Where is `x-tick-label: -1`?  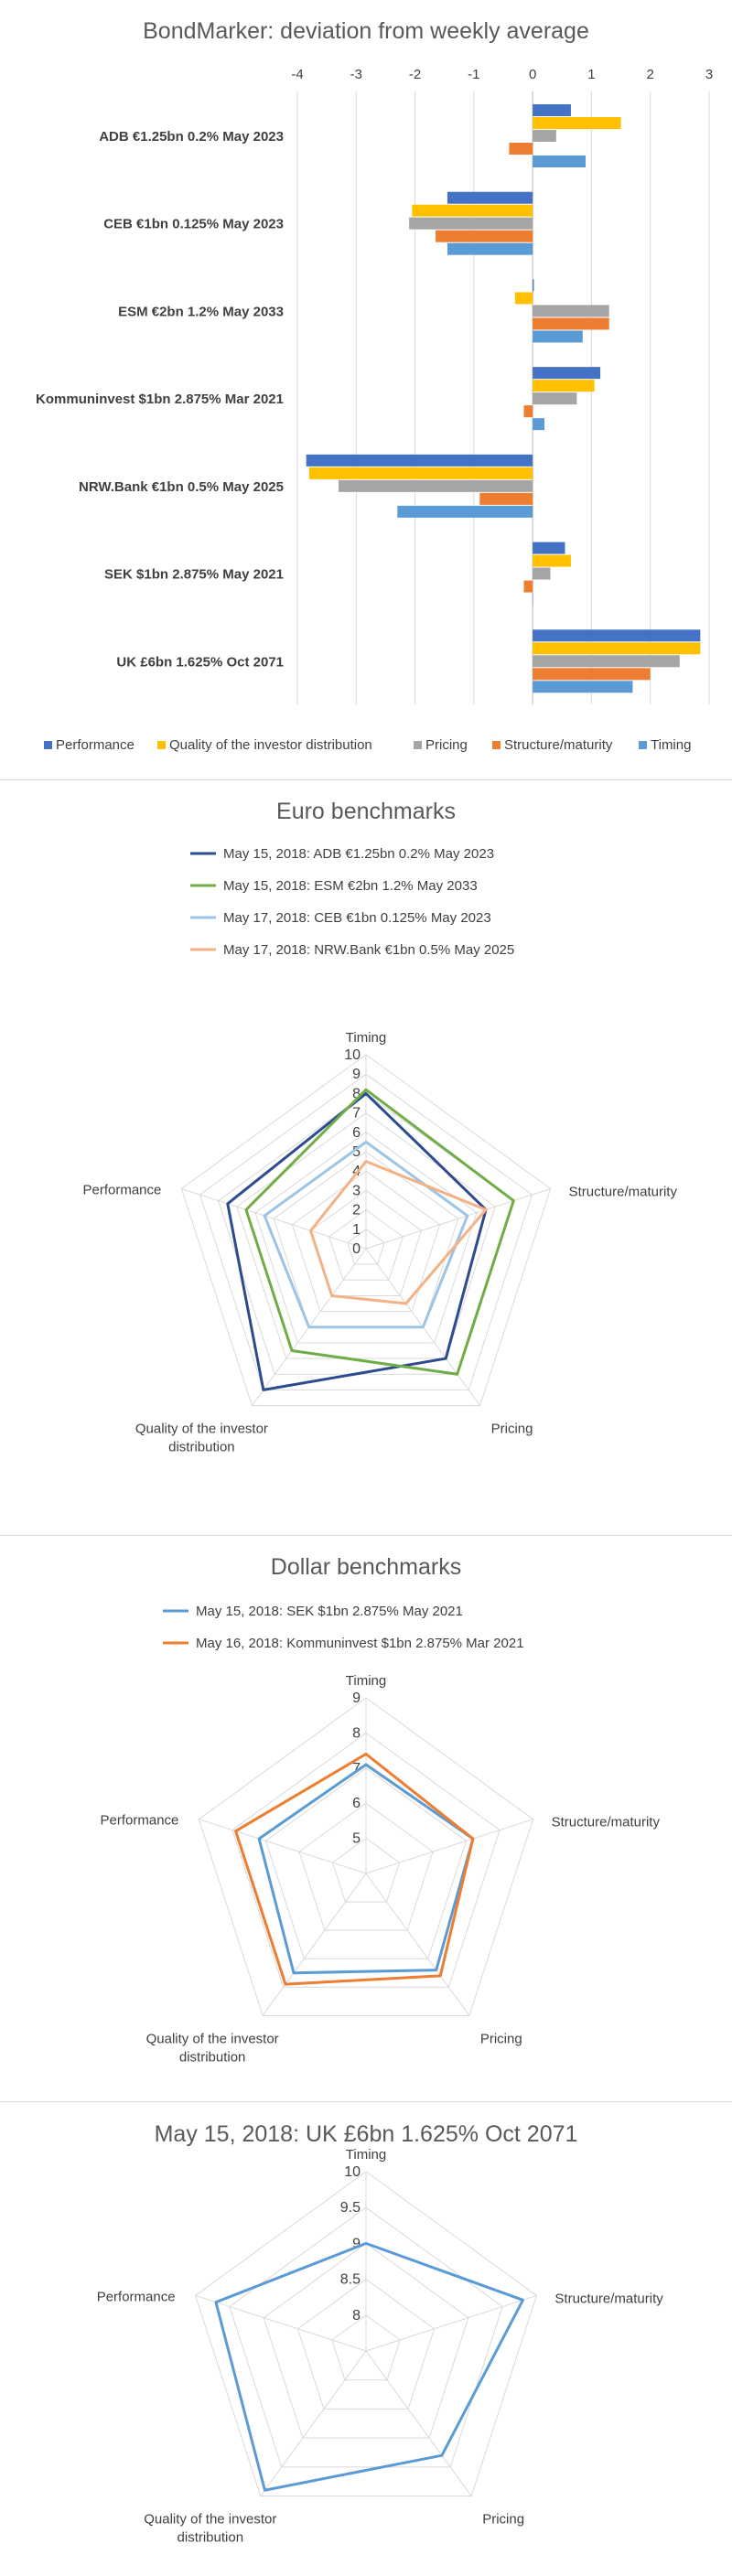 x-tick-label: -1 is located at coordinates (474, 74).